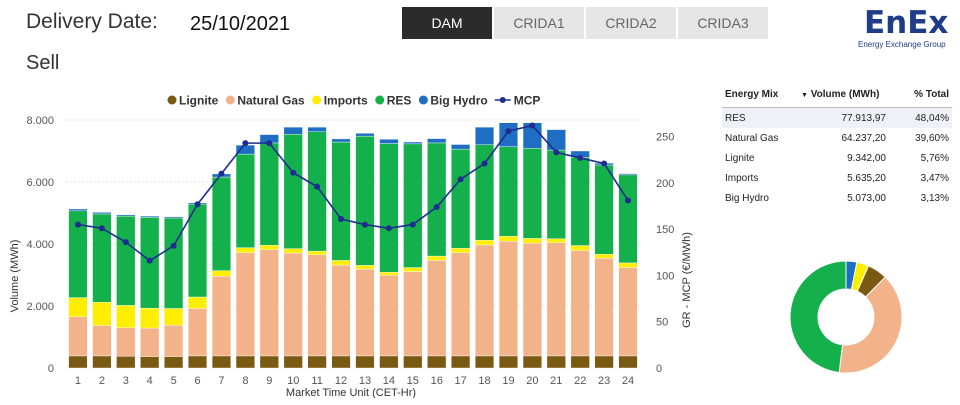 This screenshot has height=405, width=960. Describe the element at coordinates (837, 138) in the screenshot. I see `table-row: Natural Gas 64.237,20 39,60%` at that location.